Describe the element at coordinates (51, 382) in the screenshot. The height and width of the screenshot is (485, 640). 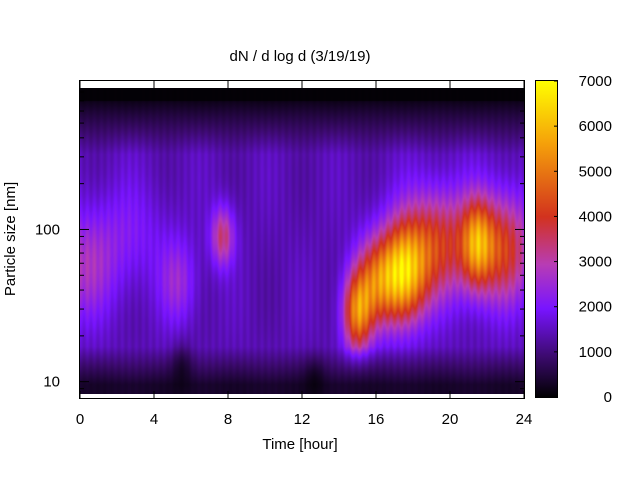
I see `y-tick-label: 10` at that location.